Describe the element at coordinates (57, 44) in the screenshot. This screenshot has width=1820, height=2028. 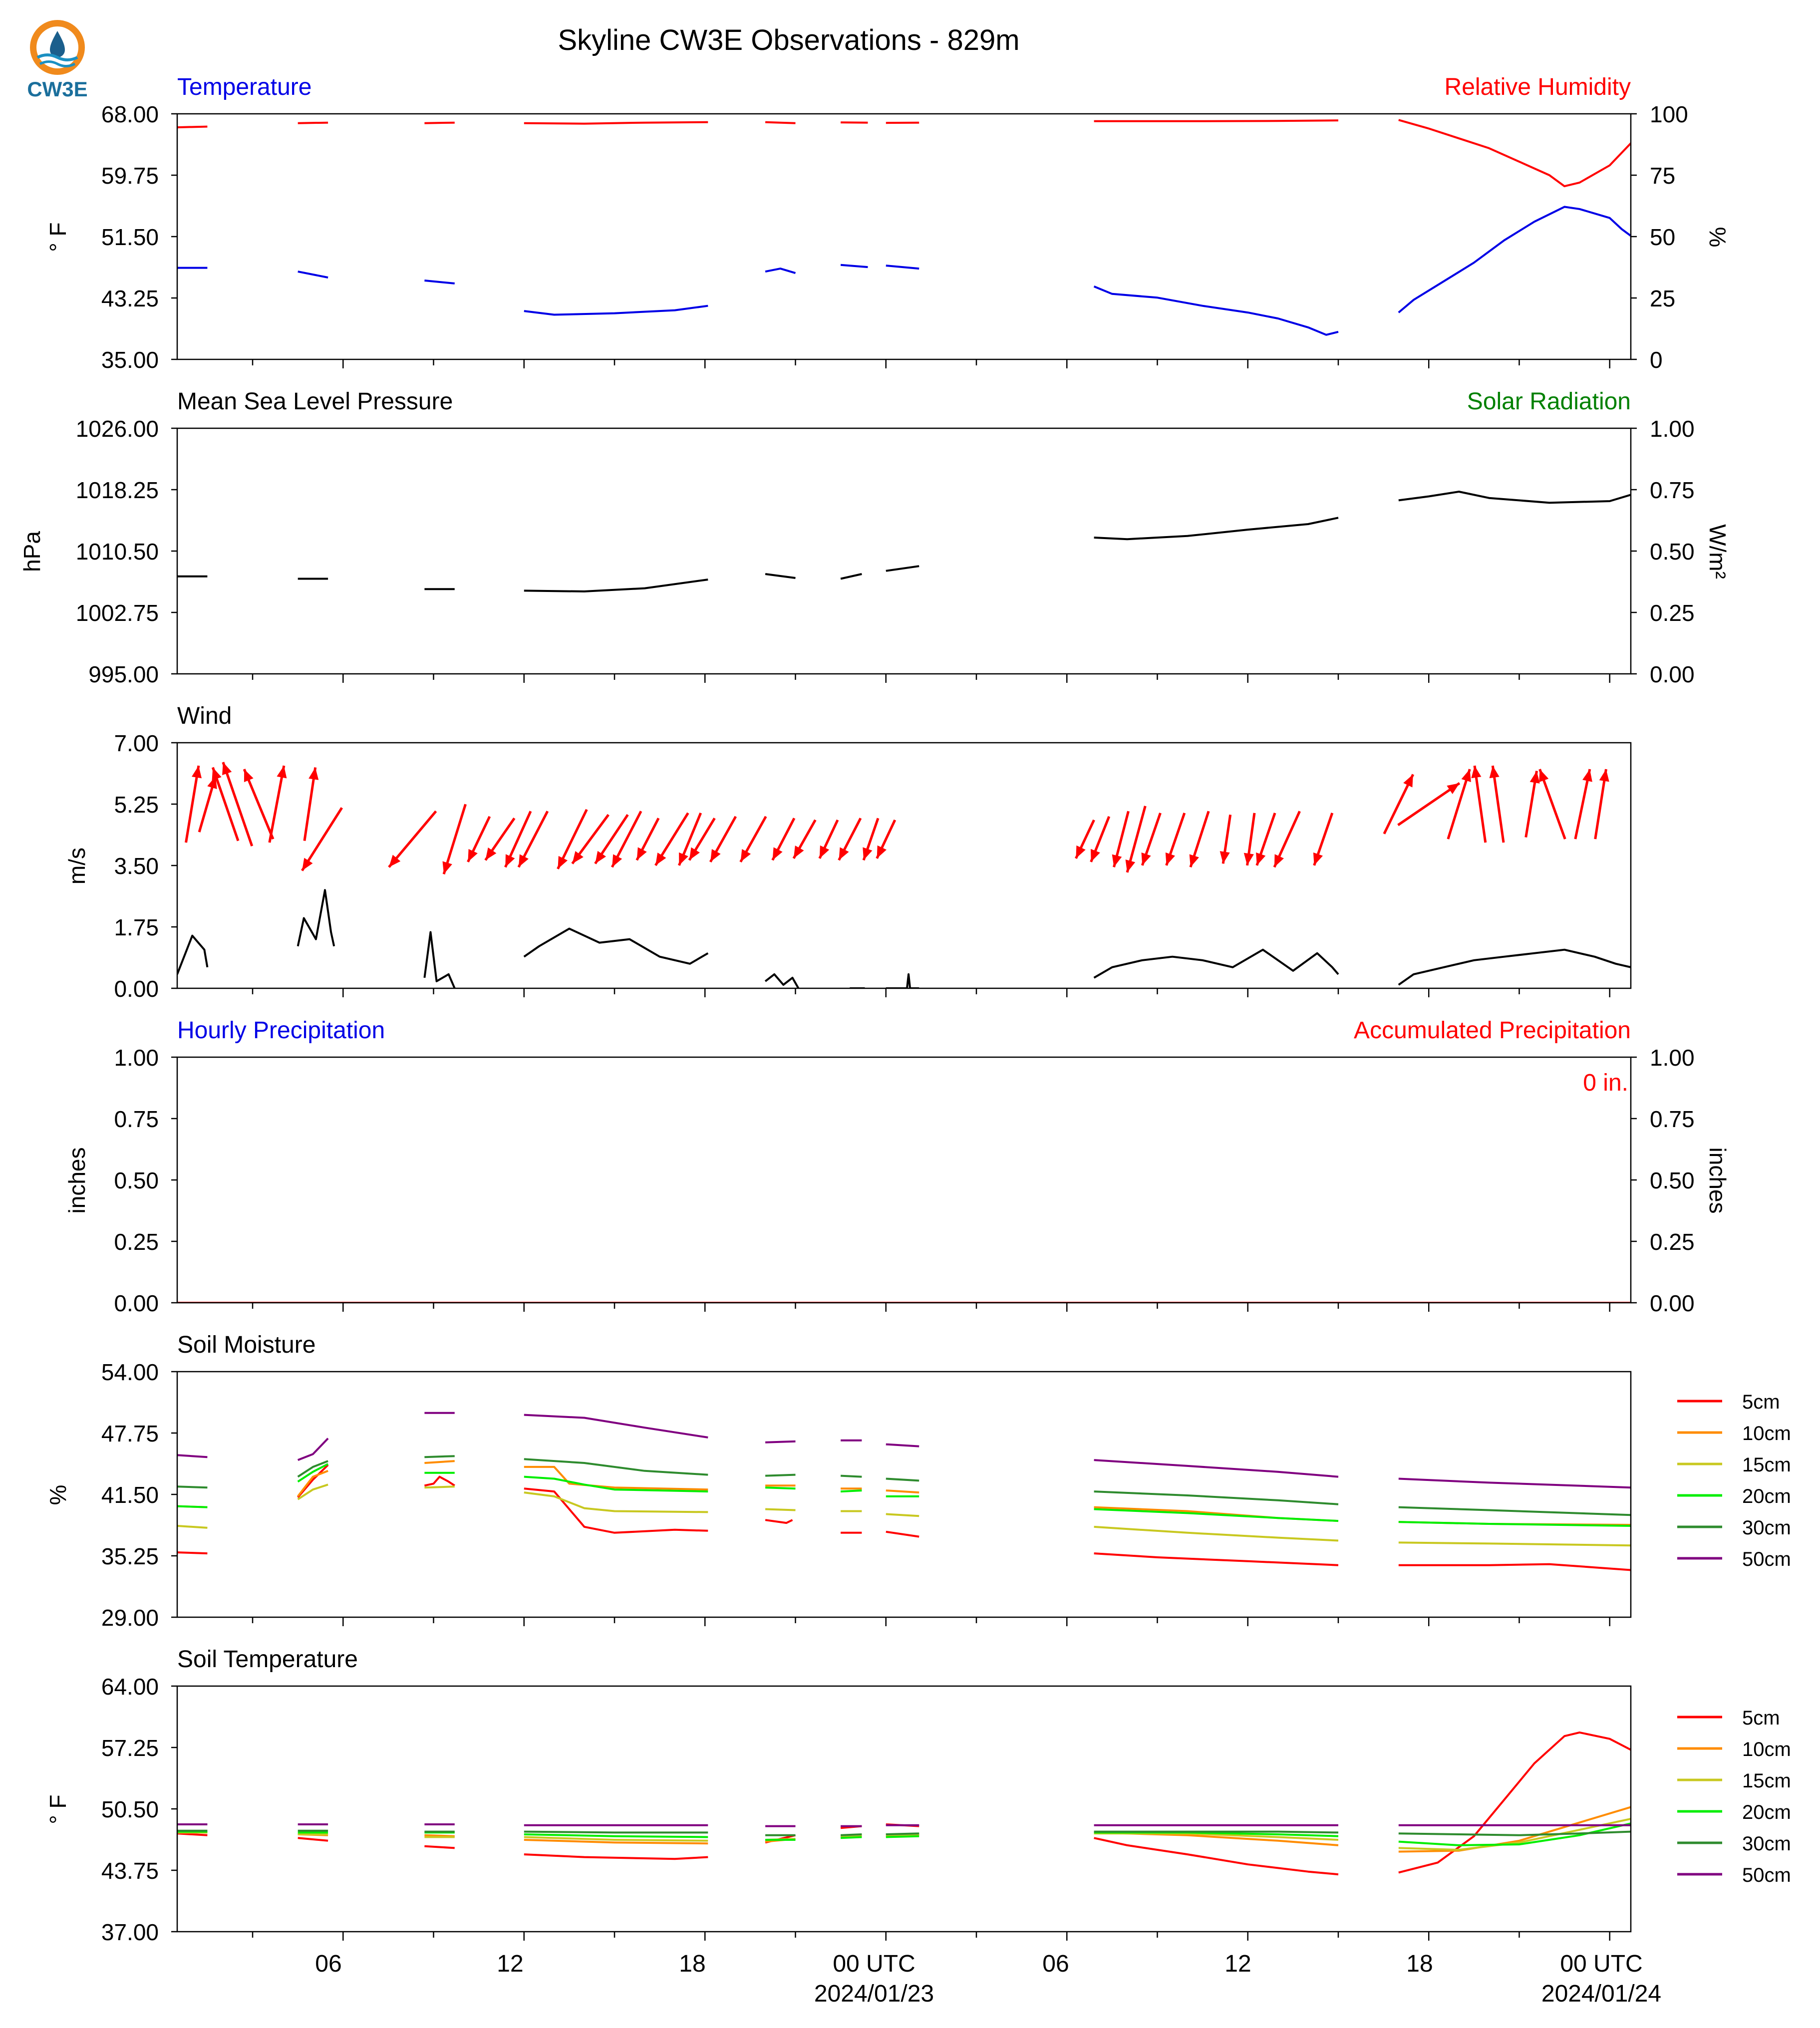
I see `water-drop-icon` at that location.